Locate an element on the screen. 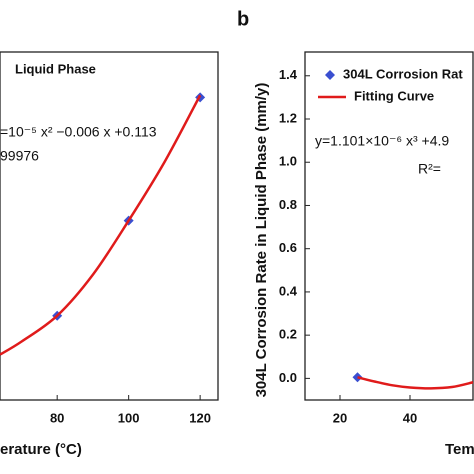 The width and height of the screenshot is (474, 474). equation: R²= is located at coordinates (429, 169).